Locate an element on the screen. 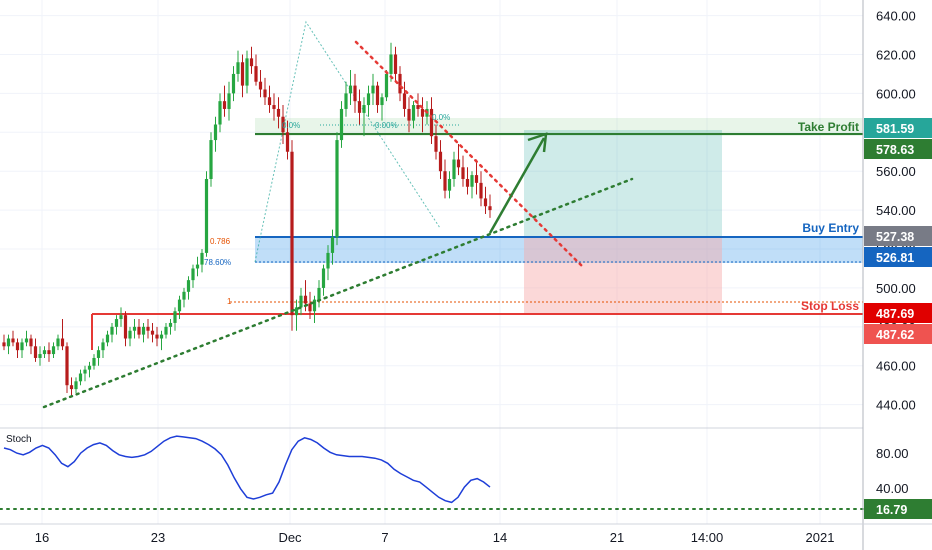 This screenshot has width=932, height=550. price-tick-label: 620.00 is located at coordinates (896, 54).